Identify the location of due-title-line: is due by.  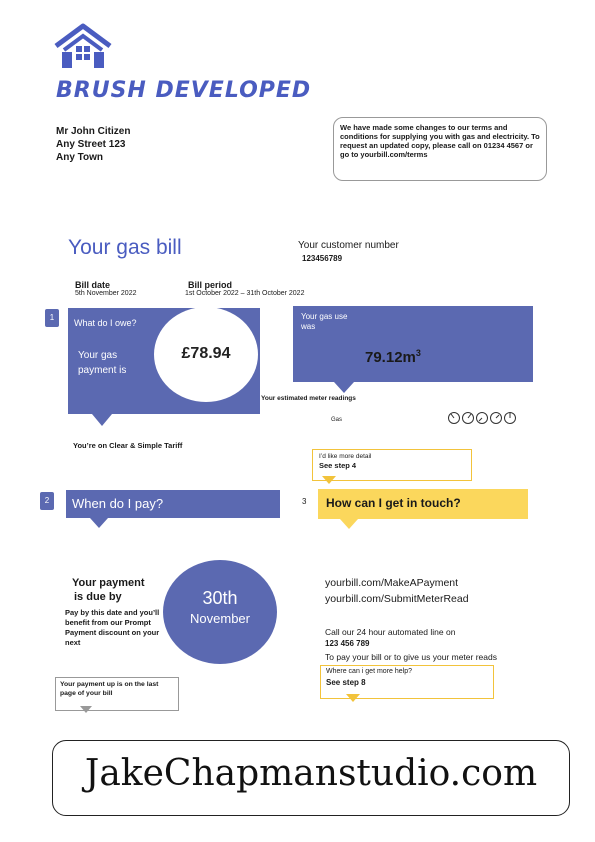
(98, 597).